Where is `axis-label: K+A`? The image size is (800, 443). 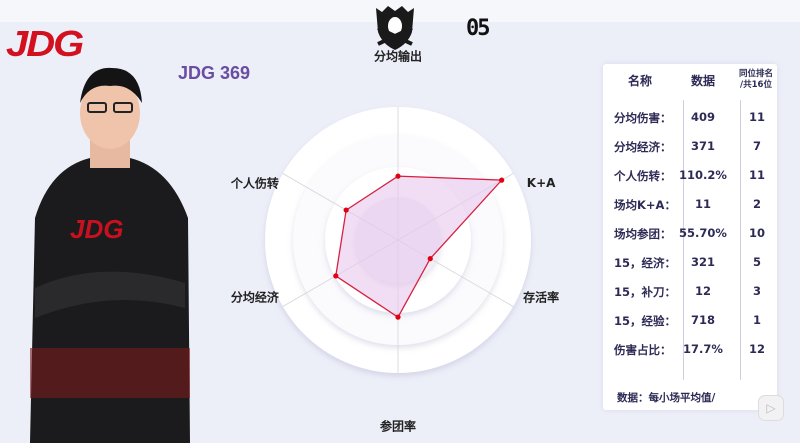
axis-label: K+A is located at coordinates (541, 182).